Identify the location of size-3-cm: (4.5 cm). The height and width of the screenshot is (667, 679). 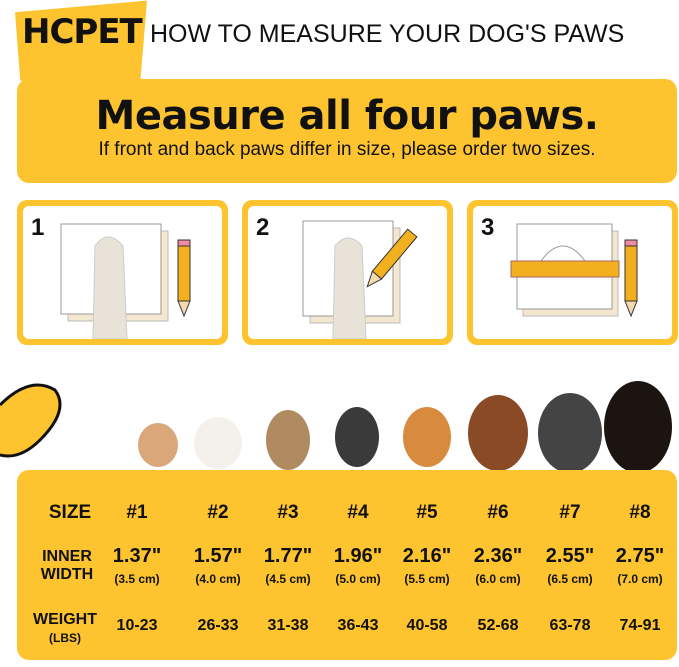
(288, 579).